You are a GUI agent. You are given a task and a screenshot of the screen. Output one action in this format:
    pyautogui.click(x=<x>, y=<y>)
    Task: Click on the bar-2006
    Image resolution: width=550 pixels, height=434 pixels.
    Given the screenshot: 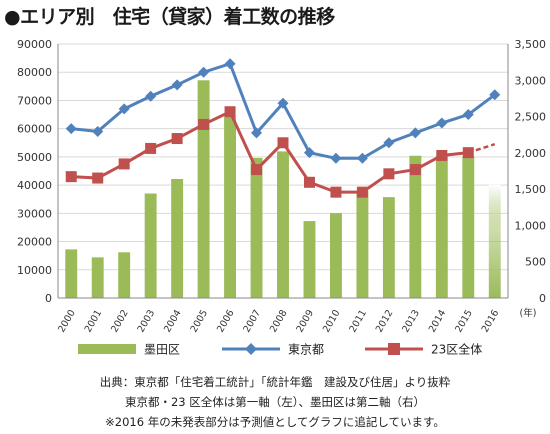 What is the action you would take?
    pyautogui.click(x=230, y=207)
    